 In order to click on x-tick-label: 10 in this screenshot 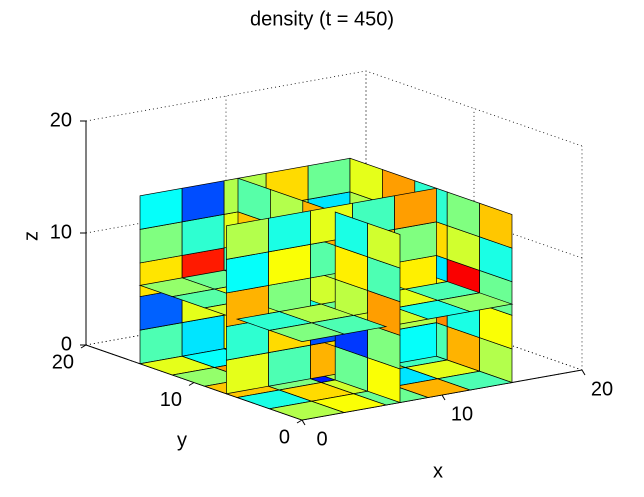, I will do `click(462, 414)`.